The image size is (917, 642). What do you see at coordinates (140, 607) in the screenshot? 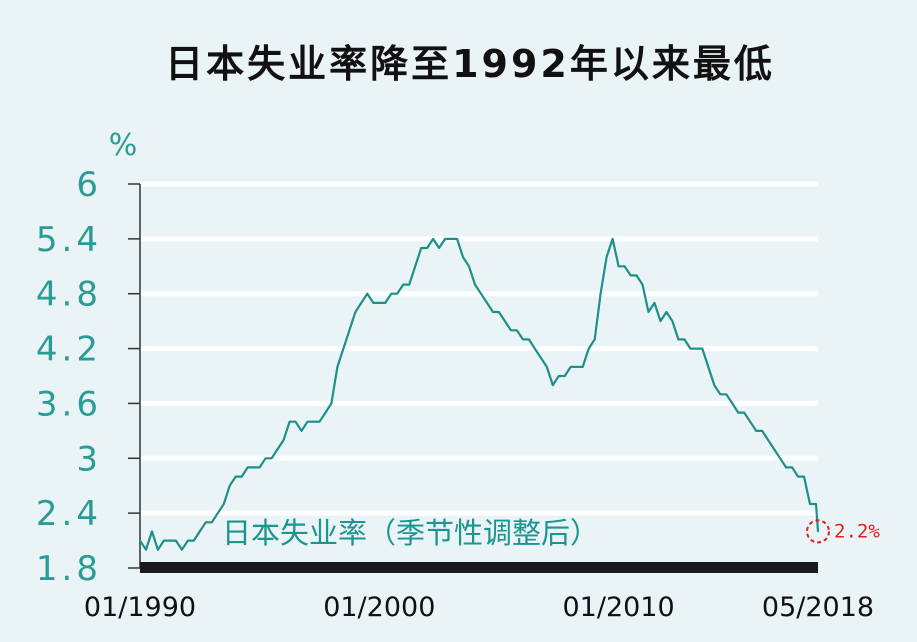
I see `x-tick-label: 01/1990` at bounding box center [140, 607].